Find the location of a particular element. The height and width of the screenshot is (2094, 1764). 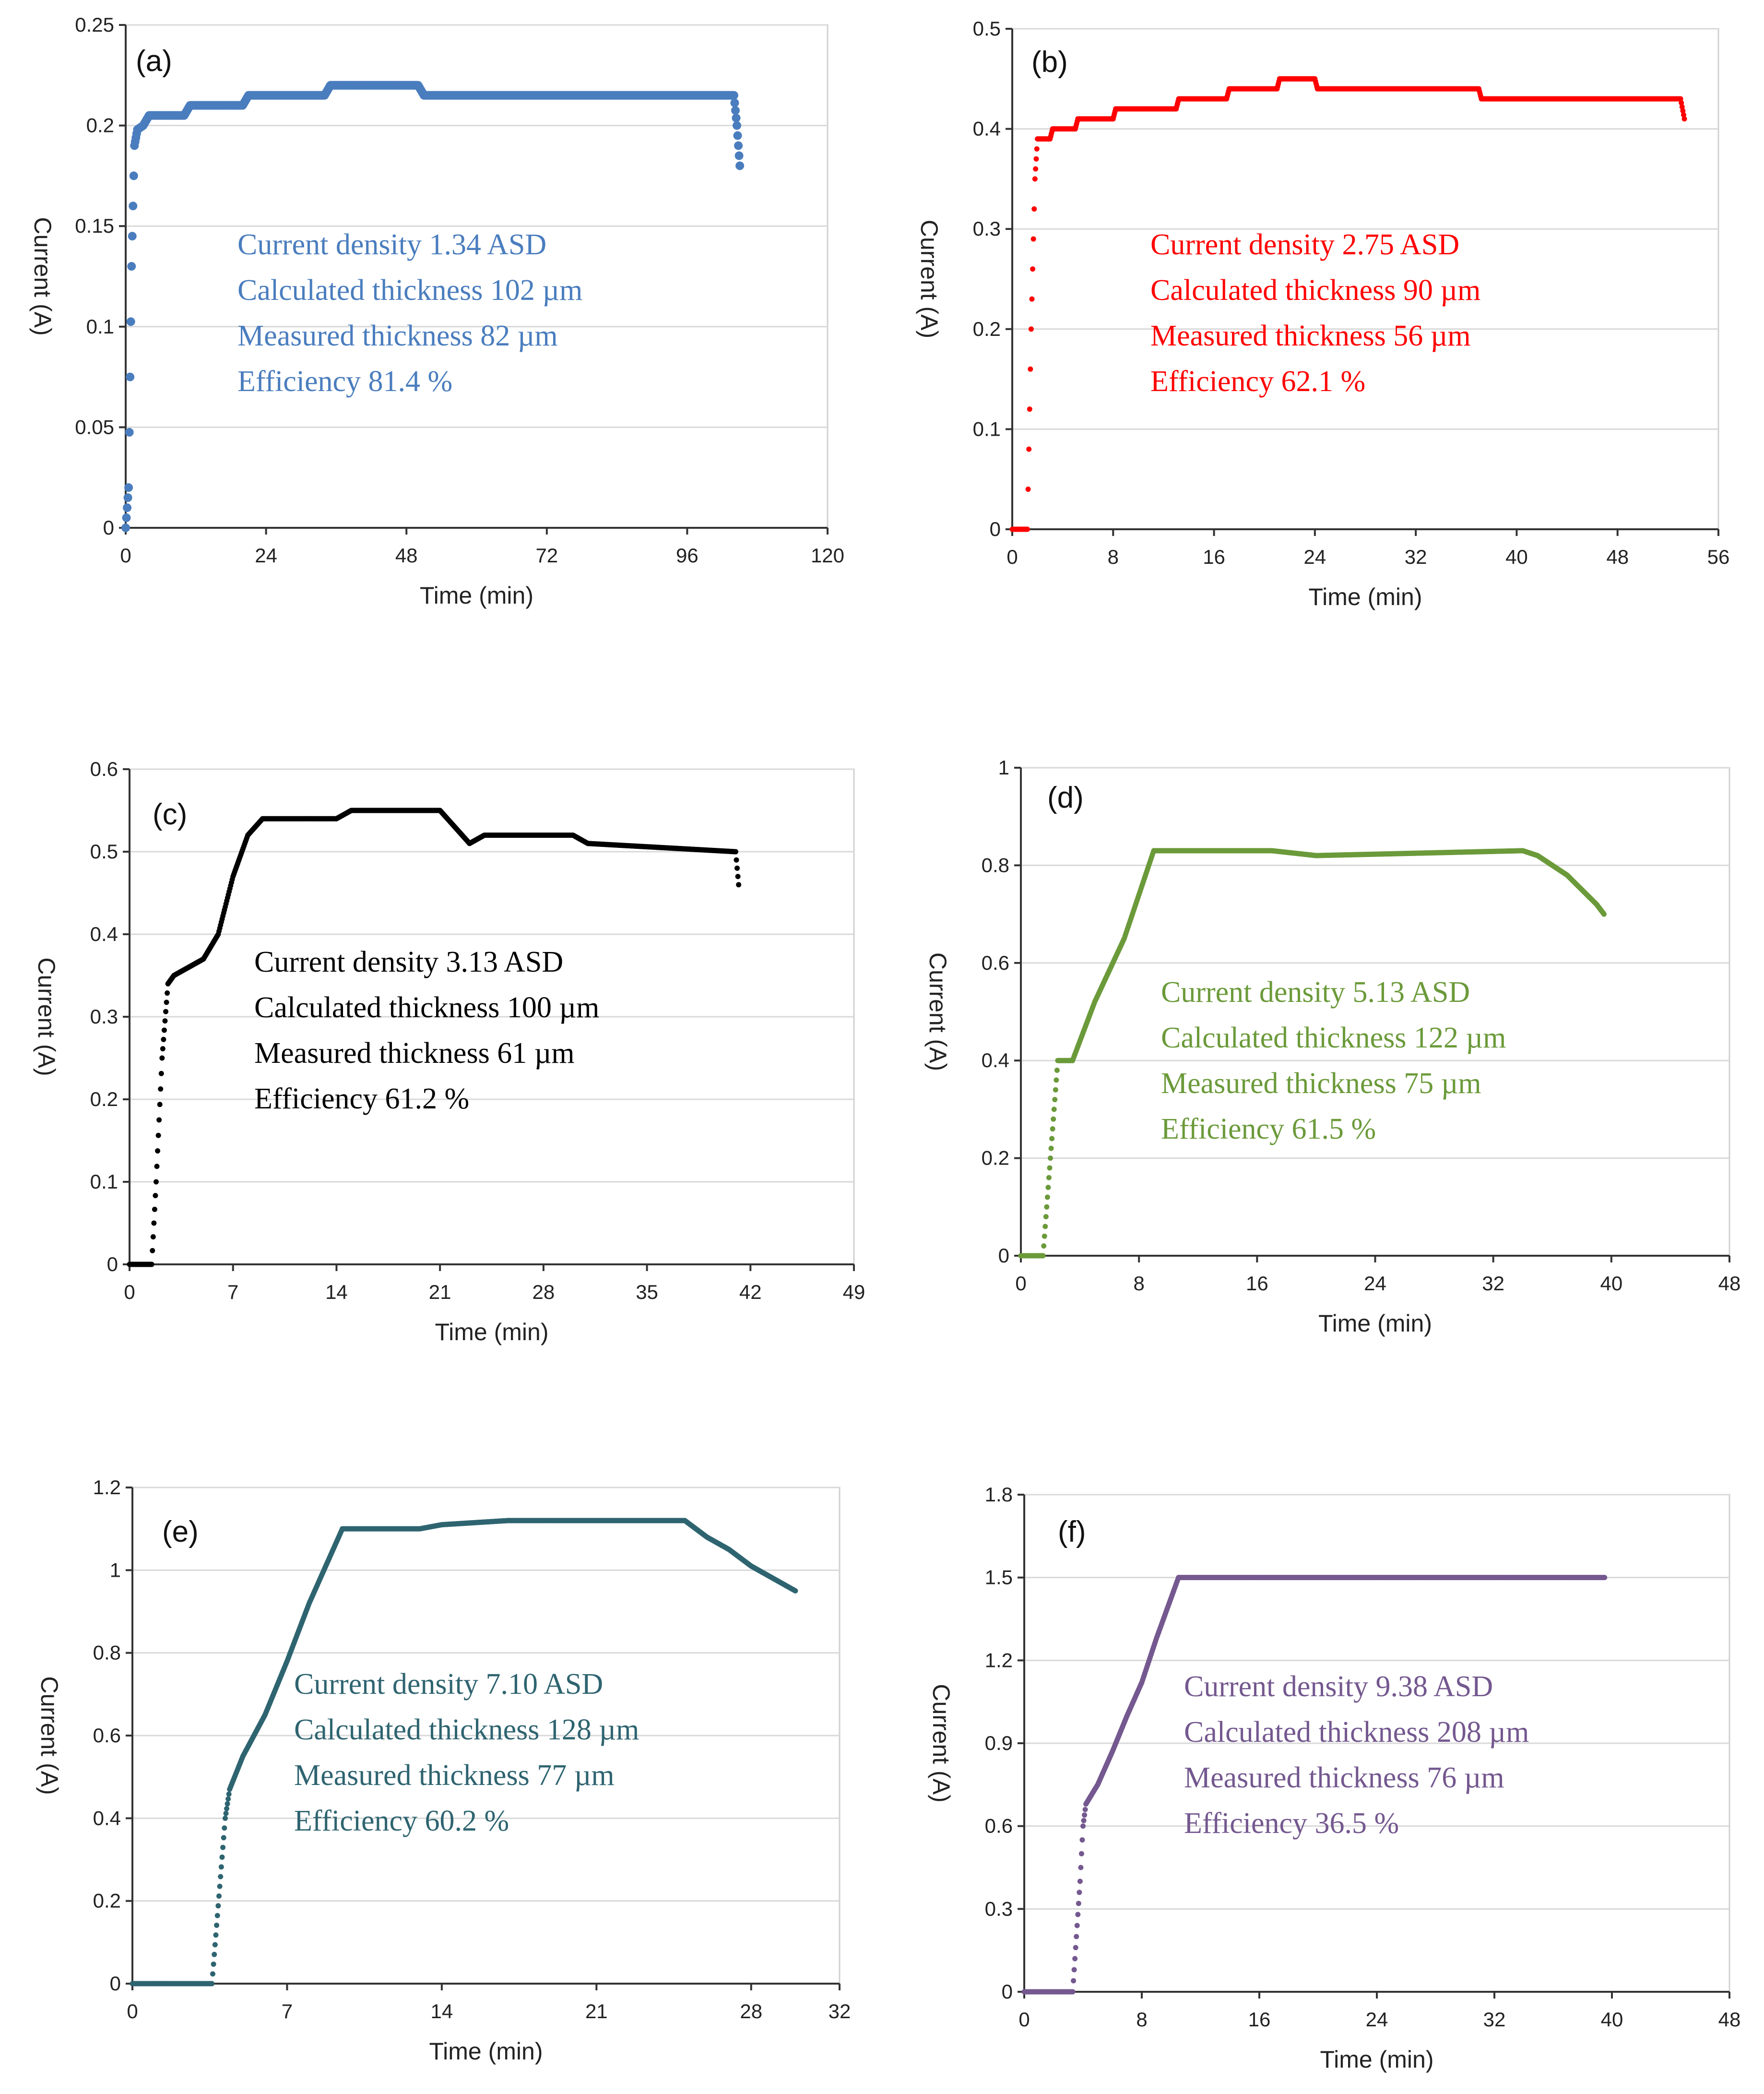

panel-label: (c) is located at coordinates (170, 814).